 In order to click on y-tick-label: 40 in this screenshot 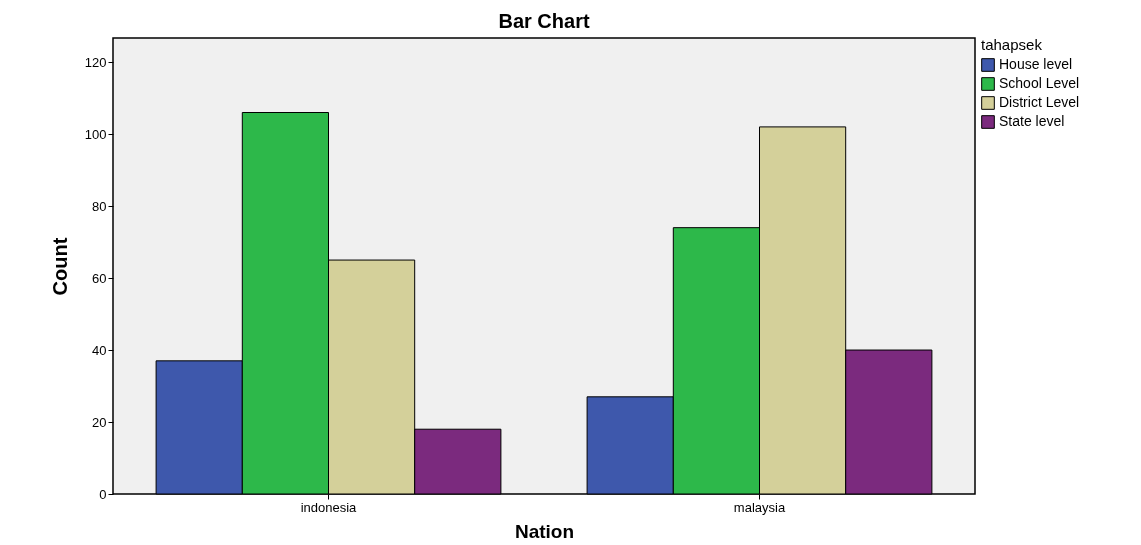, I will do `click(99, 350)`.